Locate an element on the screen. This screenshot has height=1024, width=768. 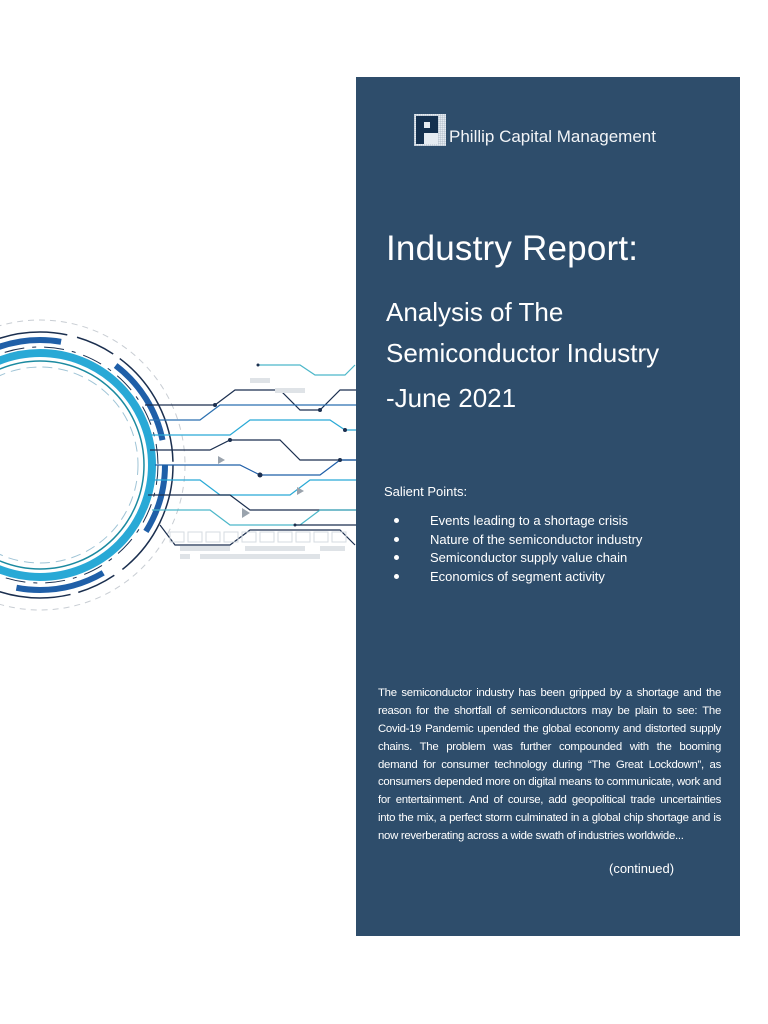
company-name: Phillip Capital Management is located at coordinates (552, 136).